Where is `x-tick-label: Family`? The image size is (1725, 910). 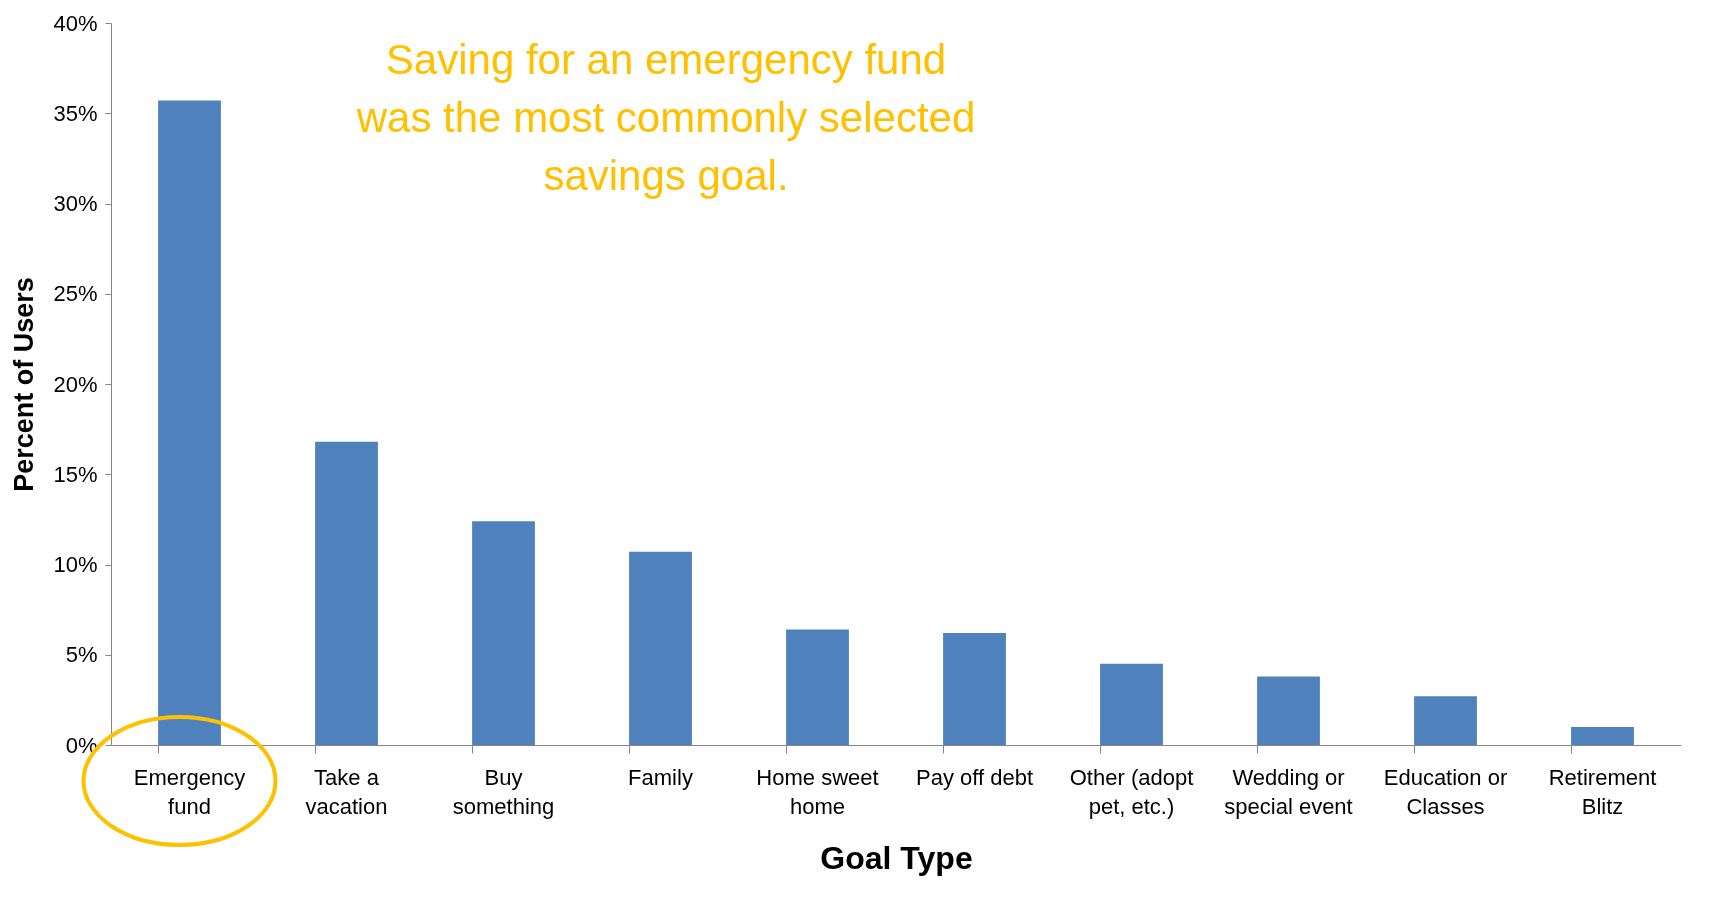 x-tick-label: Family is located at coordinates (660, 777).